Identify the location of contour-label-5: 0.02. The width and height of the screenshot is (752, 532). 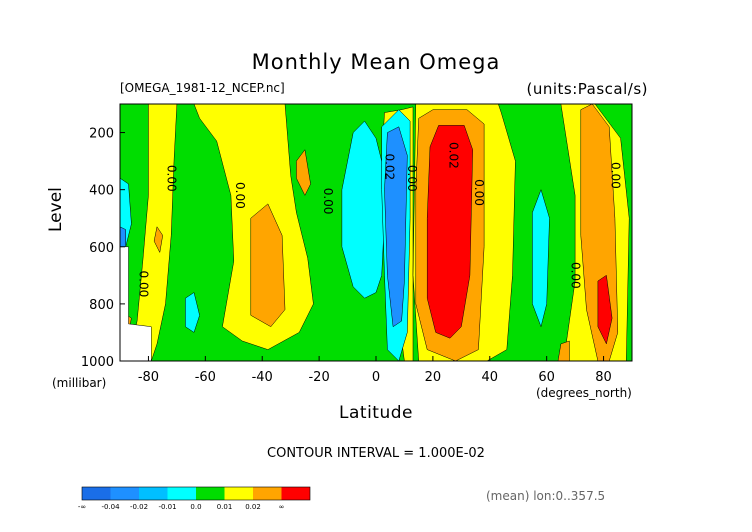
(453, 155).